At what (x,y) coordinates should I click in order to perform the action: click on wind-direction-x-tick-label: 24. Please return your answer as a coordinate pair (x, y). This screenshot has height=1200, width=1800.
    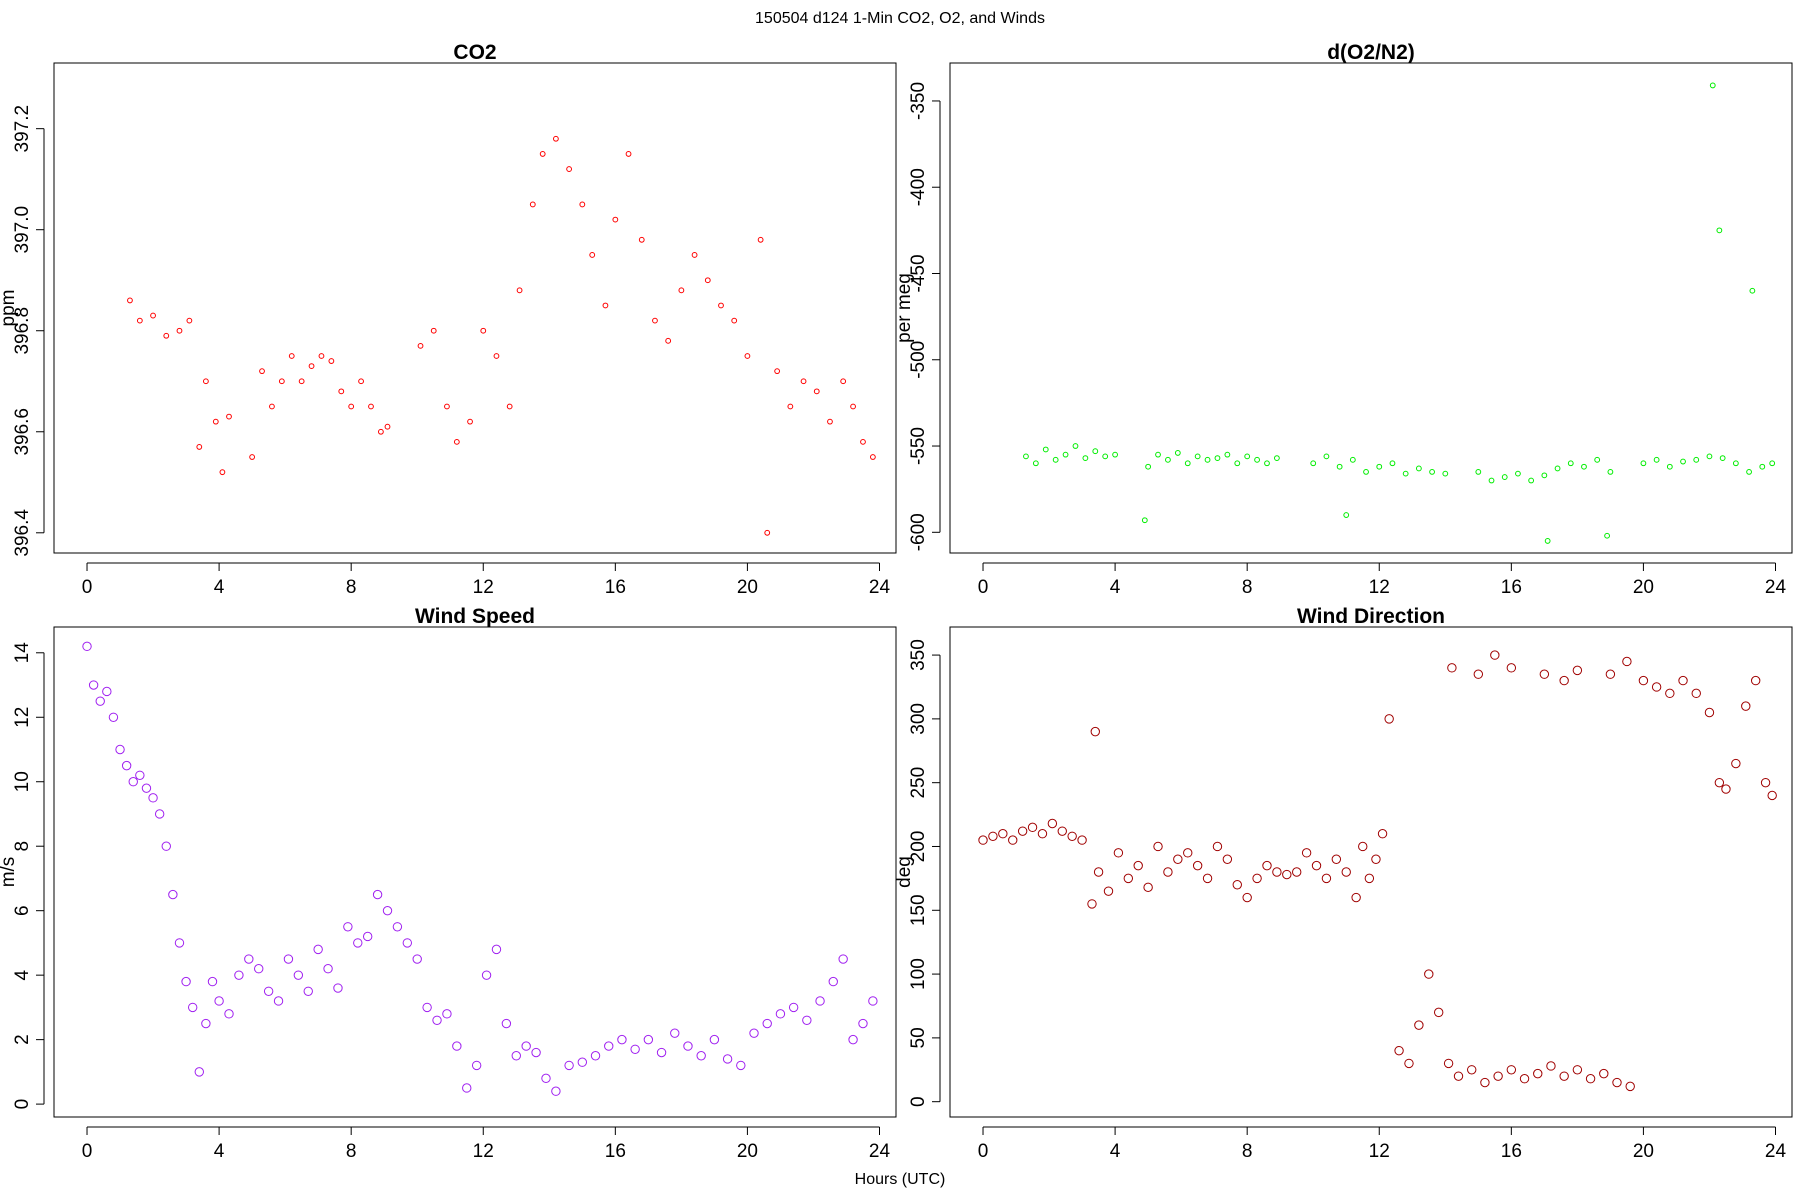
    Looking at the image, I should click on (1776, 1151).